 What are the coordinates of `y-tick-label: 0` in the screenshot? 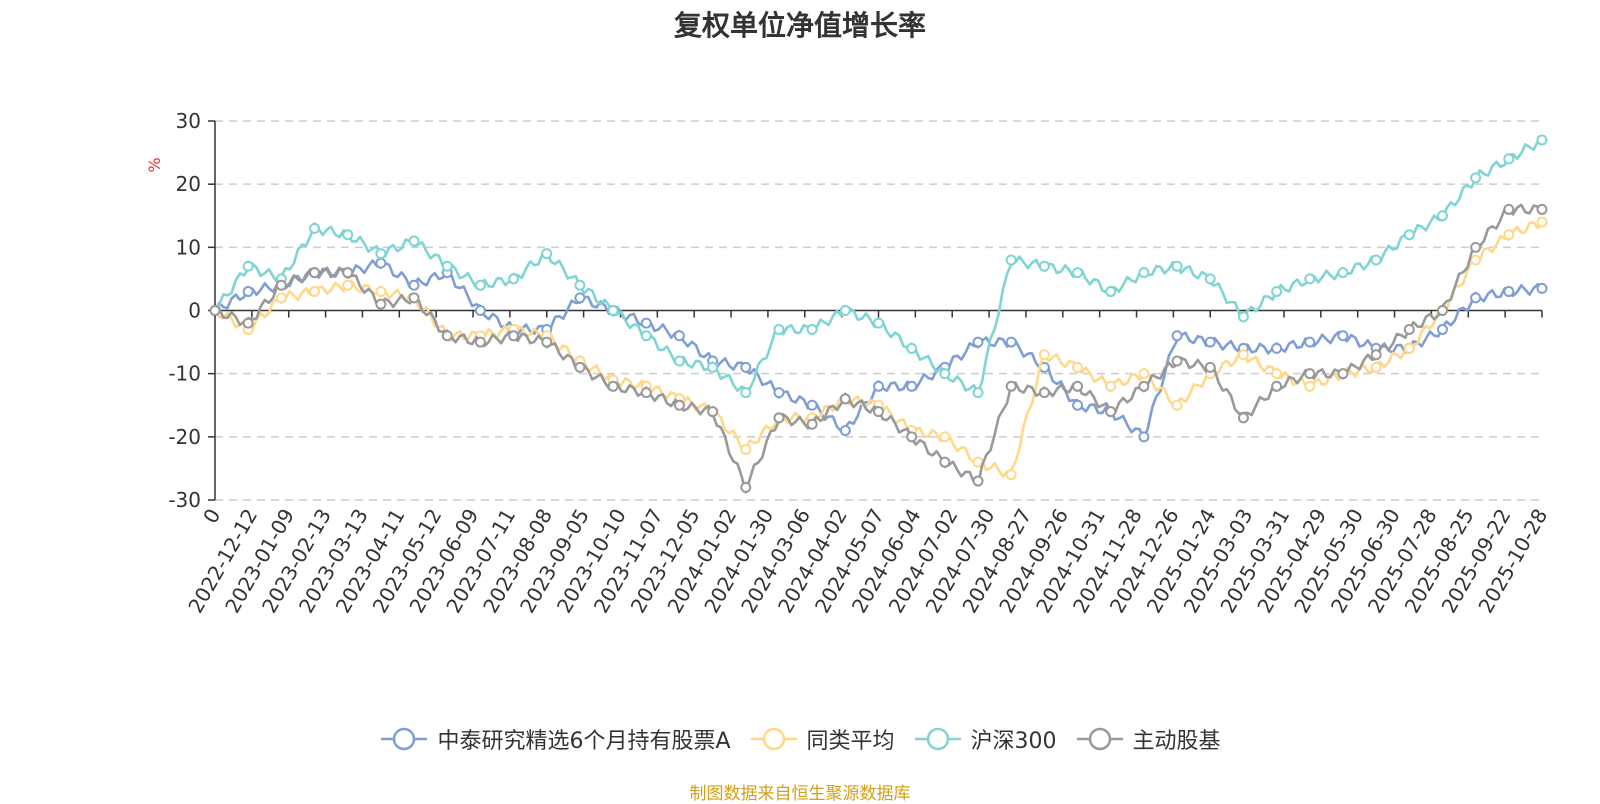 It's located at (194, 311).